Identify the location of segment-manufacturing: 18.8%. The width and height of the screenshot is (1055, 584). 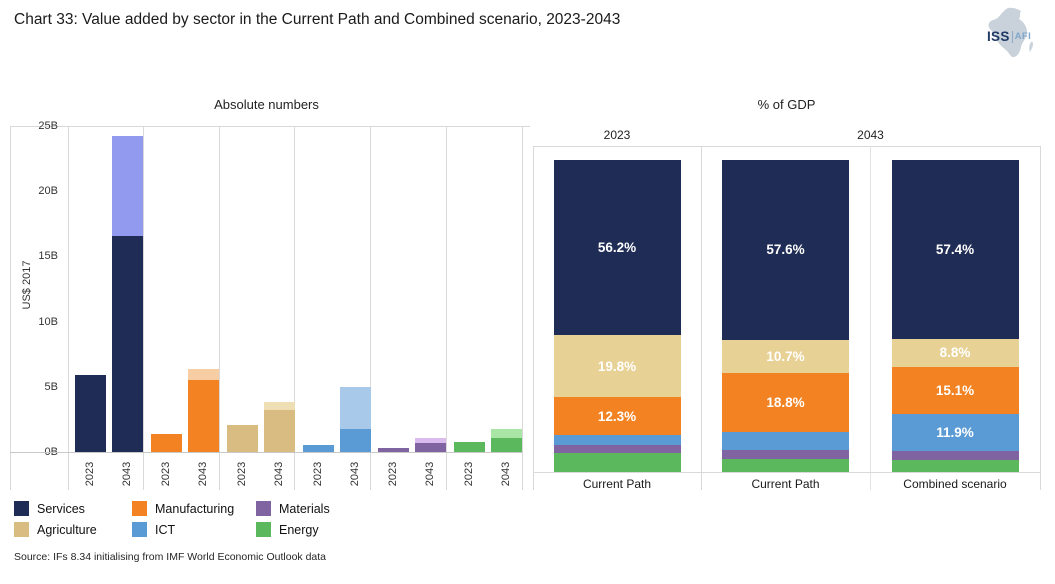
(785, 402).